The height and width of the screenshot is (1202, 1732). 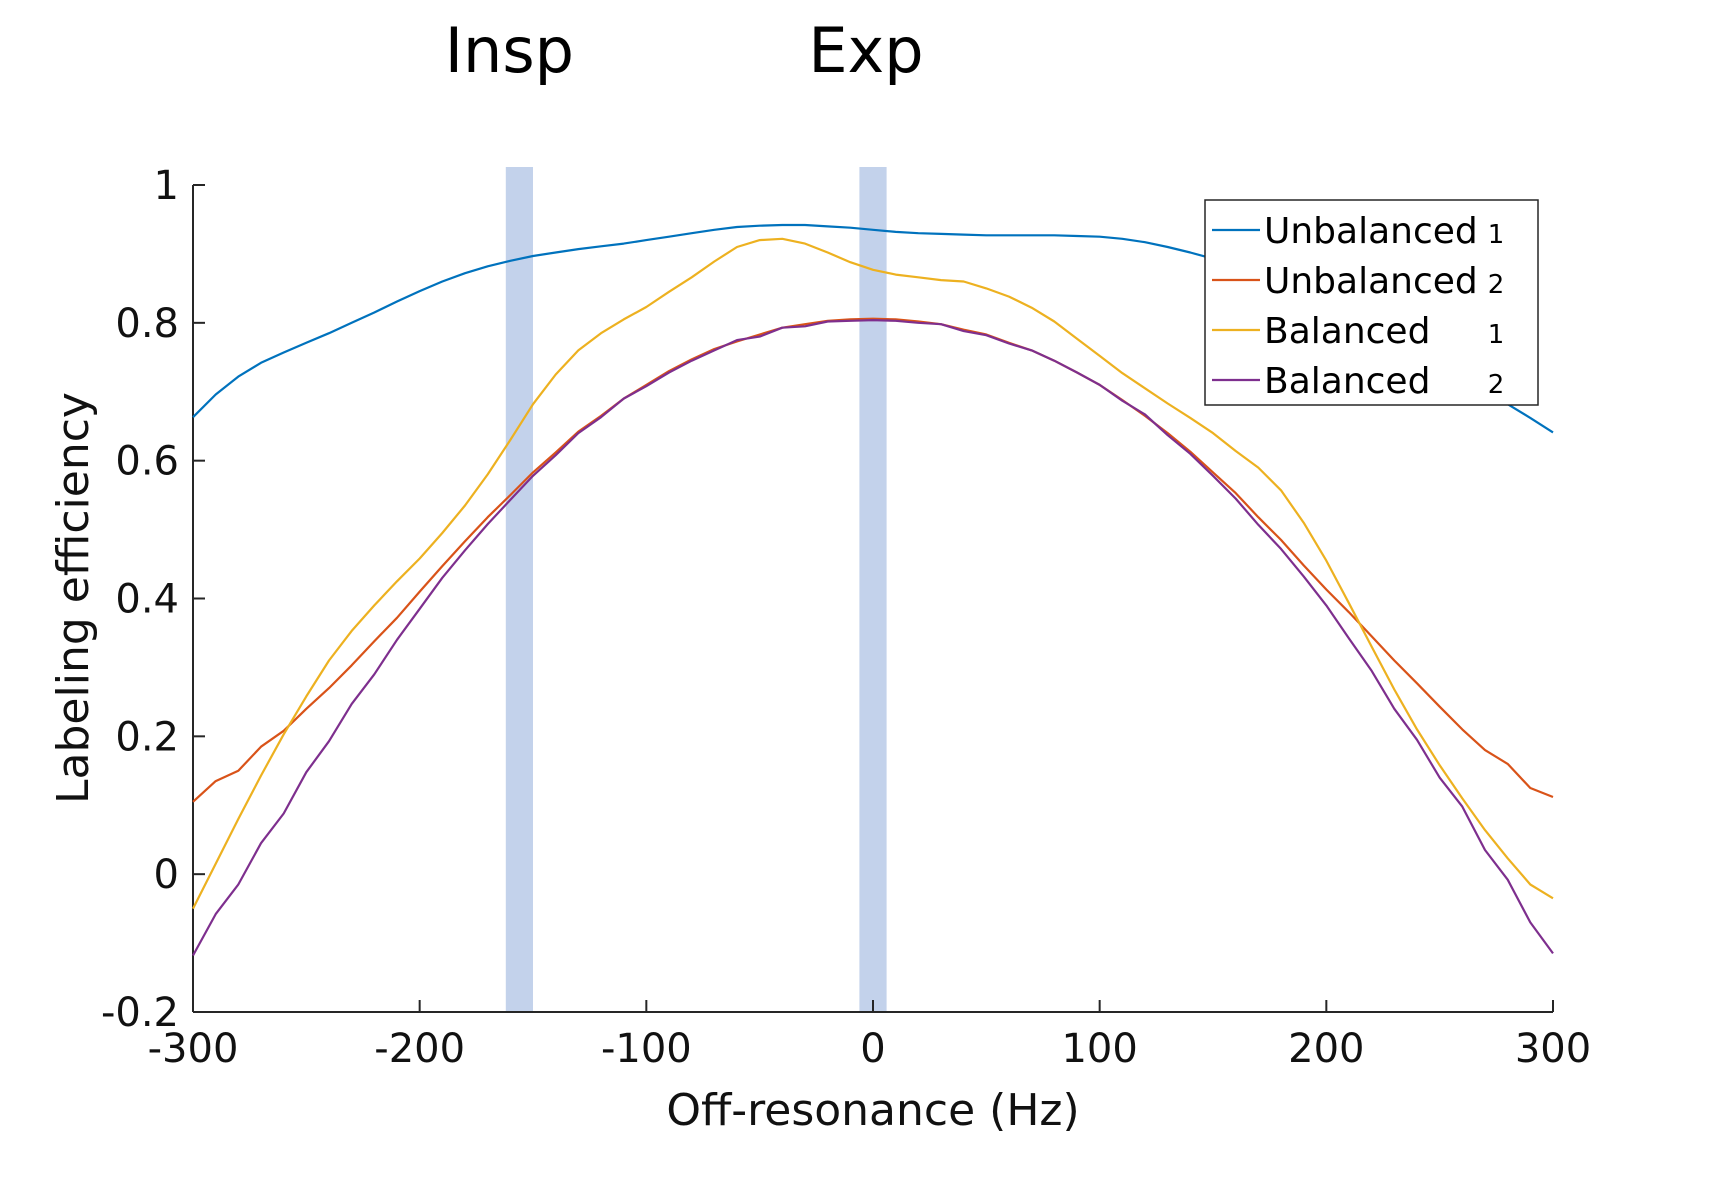 I want to click on legend-box, so click(x=1371, y=302).